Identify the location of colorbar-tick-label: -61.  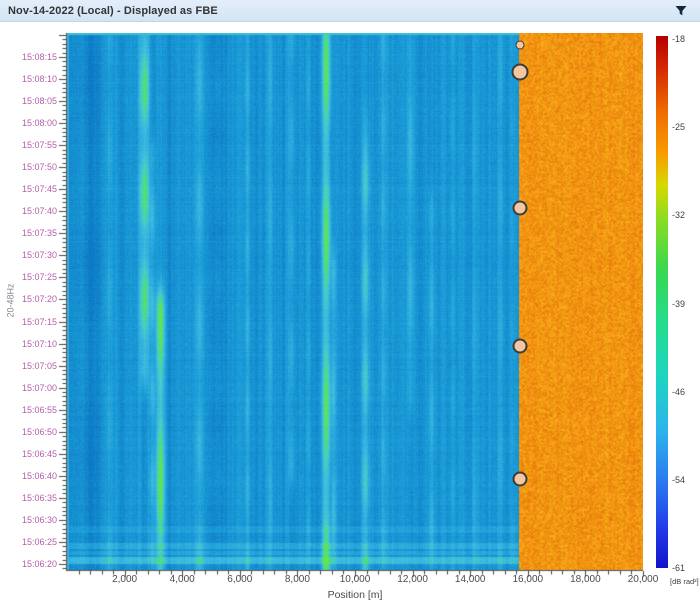
(679, 568).